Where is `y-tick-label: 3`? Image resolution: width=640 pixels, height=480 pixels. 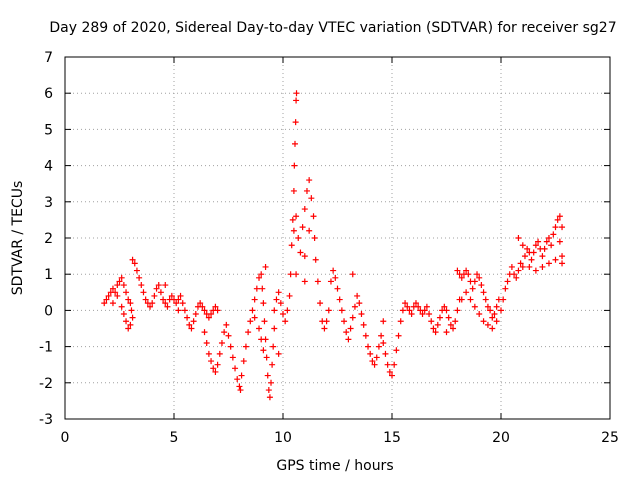 y-tick-label: 3 is located at coordinates (48, 203).